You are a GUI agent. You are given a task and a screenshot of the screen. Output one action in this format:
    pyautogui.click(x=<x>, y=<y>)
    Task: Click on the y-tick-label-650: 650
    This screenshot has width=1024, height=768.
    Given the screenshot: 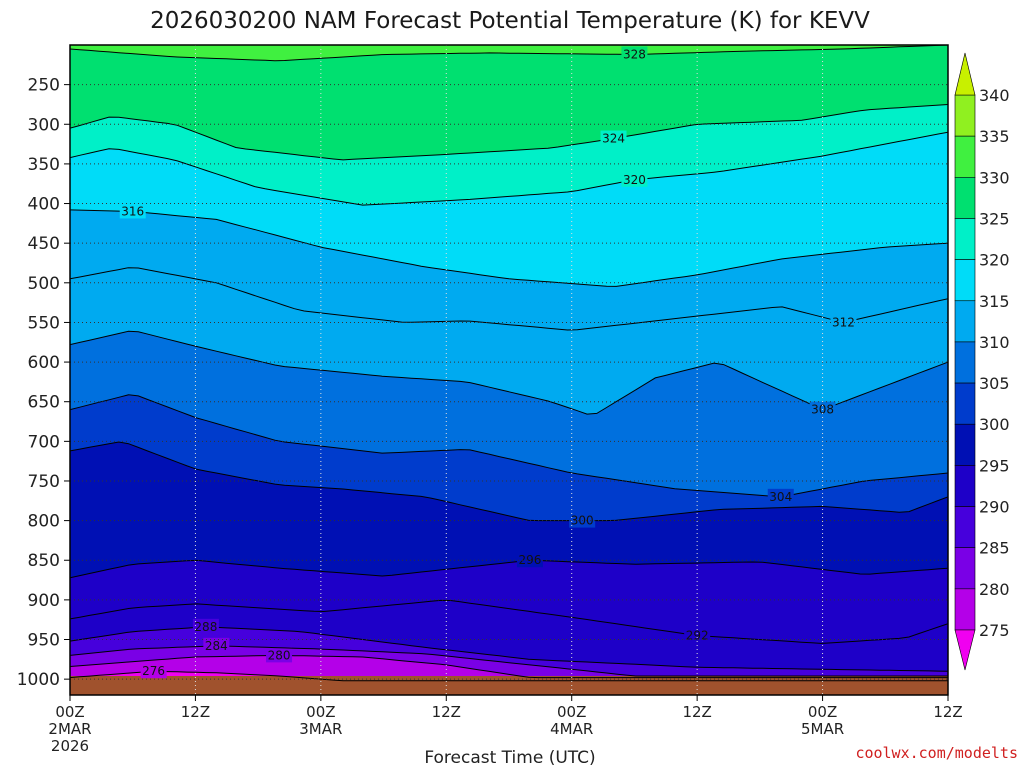 What is the action you would take?
    pyautogui.click(x=44, y=403)
    